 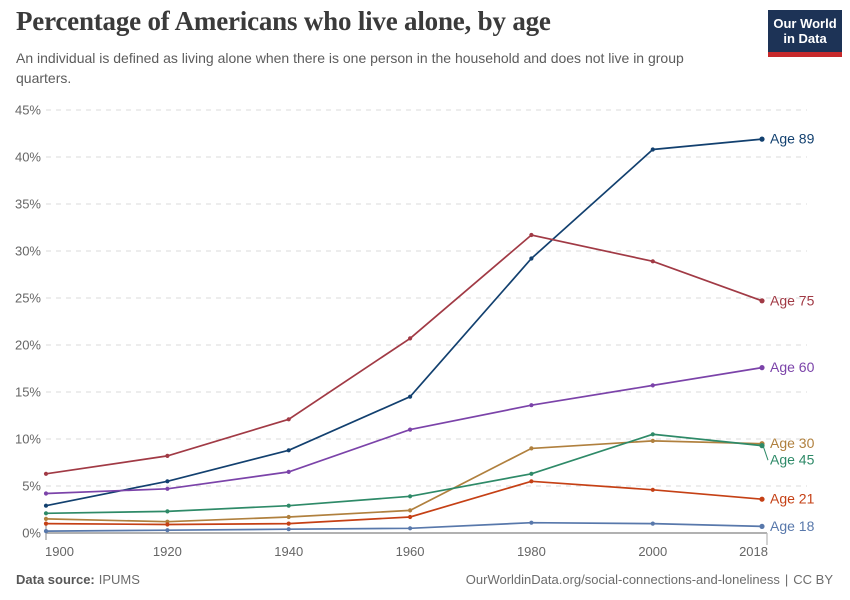 What do you see at coordinates (167, 488) in the screenshot?
I see `data-point-age-60-1920` at bounding box center [167, 488].